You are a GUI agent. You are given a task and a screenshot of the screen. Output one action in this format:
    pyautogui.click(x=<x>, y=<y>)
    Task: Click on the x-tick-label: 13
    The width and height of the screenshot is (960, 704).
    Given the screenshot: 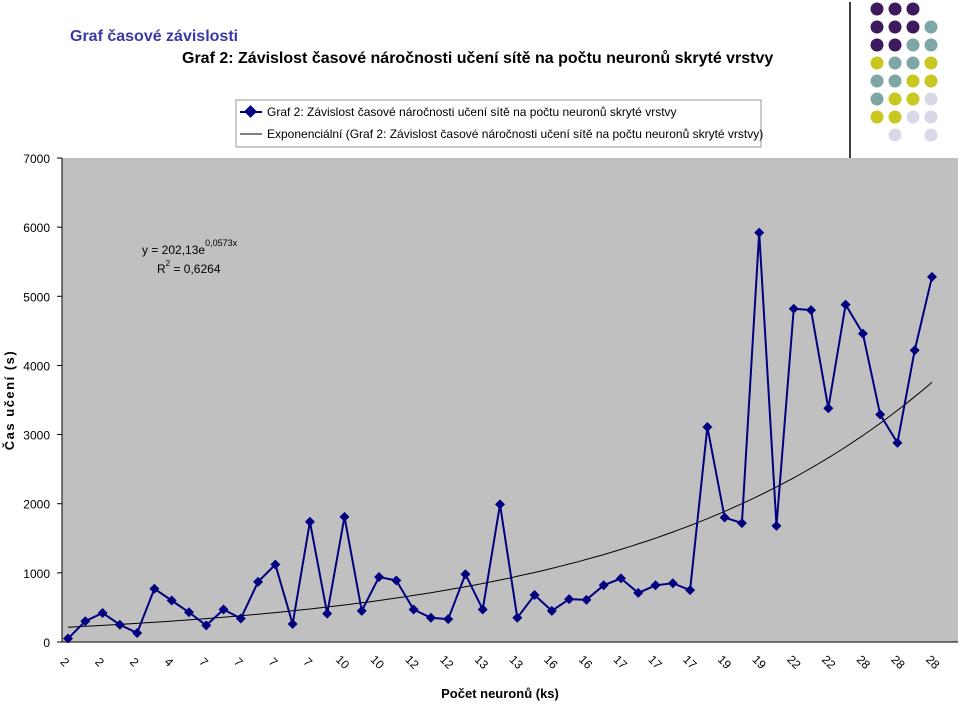 What is the action you would take?
    pyautogui.click(x=517, y=662)
    